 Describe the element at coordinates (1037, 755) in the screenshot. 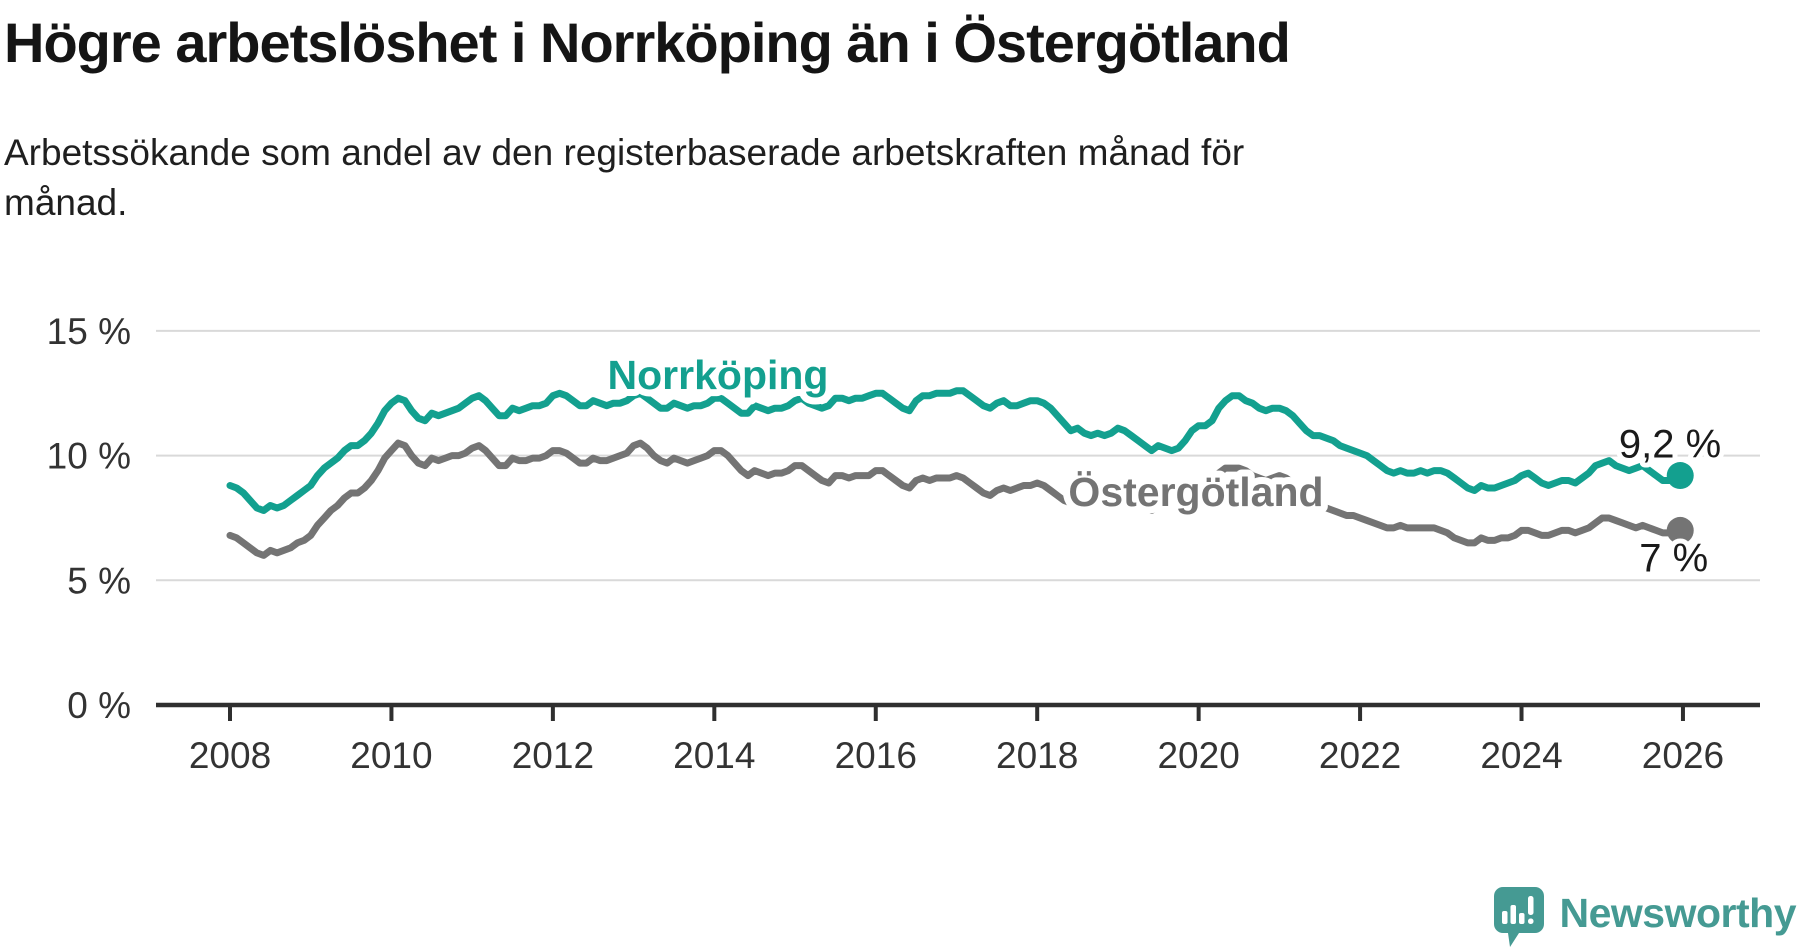

I see `x-tick-label: 2018` at that location.